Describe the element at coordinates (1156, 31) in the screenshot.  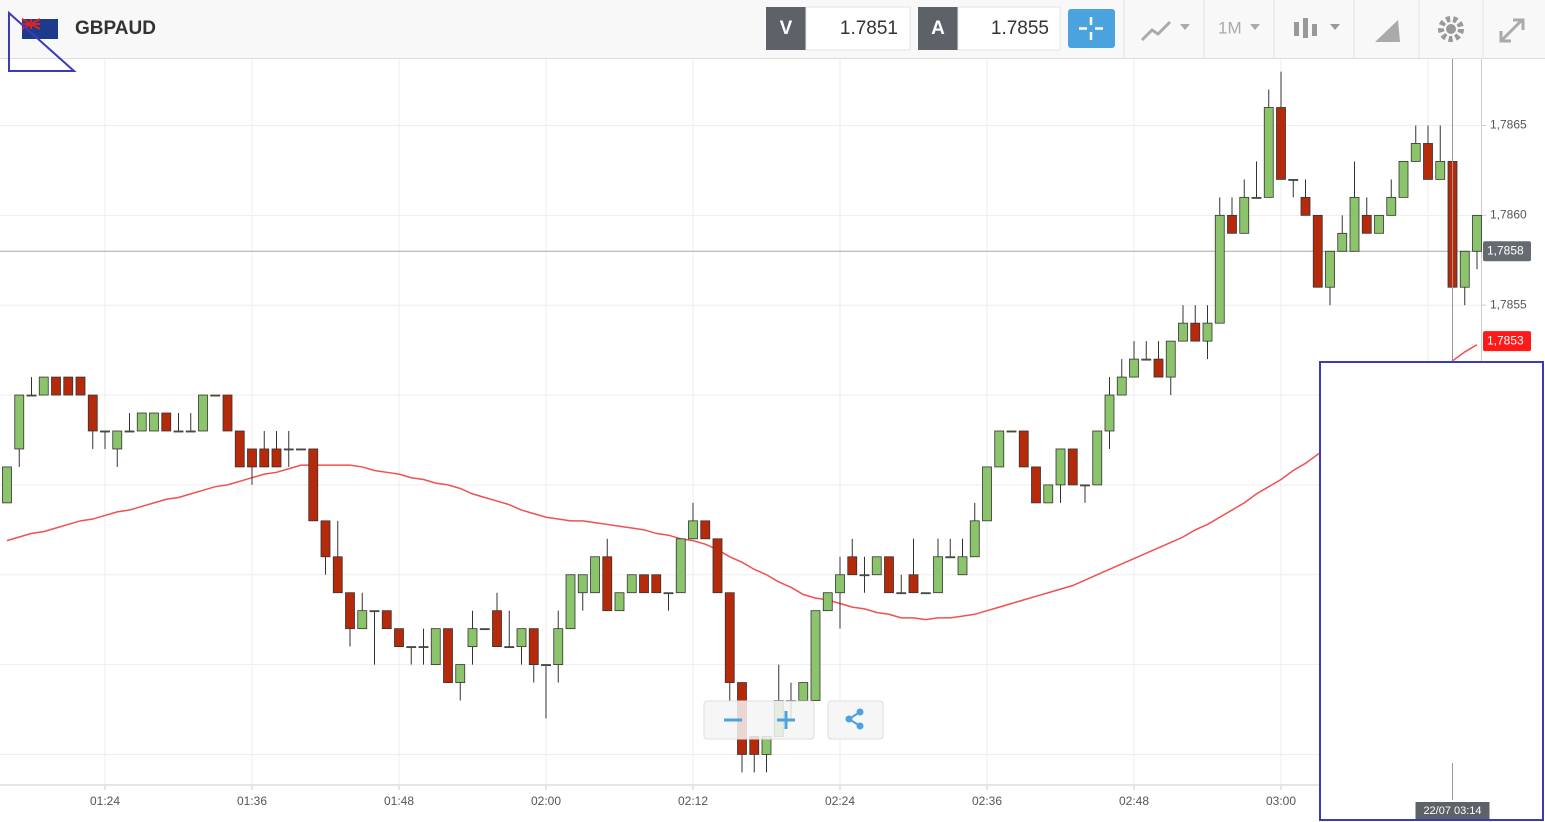
I see `chart-type-icon` at that location.